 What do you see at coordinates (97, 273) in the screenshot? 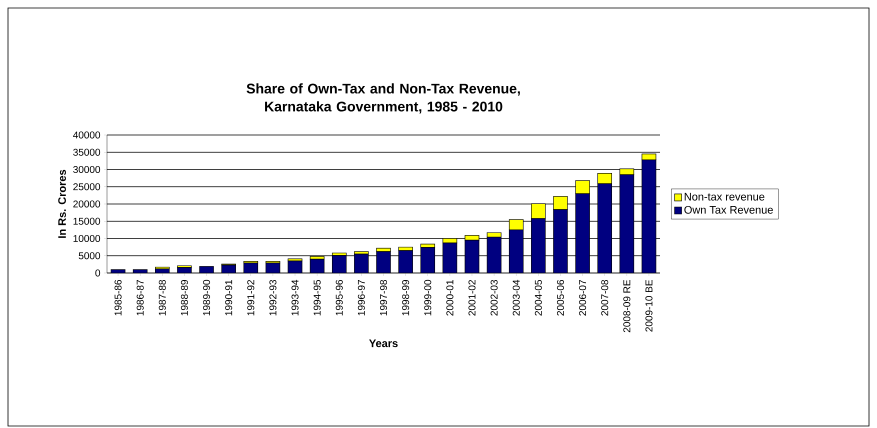
I see `y-tick-label: 0` at bounding box center [97, 273].